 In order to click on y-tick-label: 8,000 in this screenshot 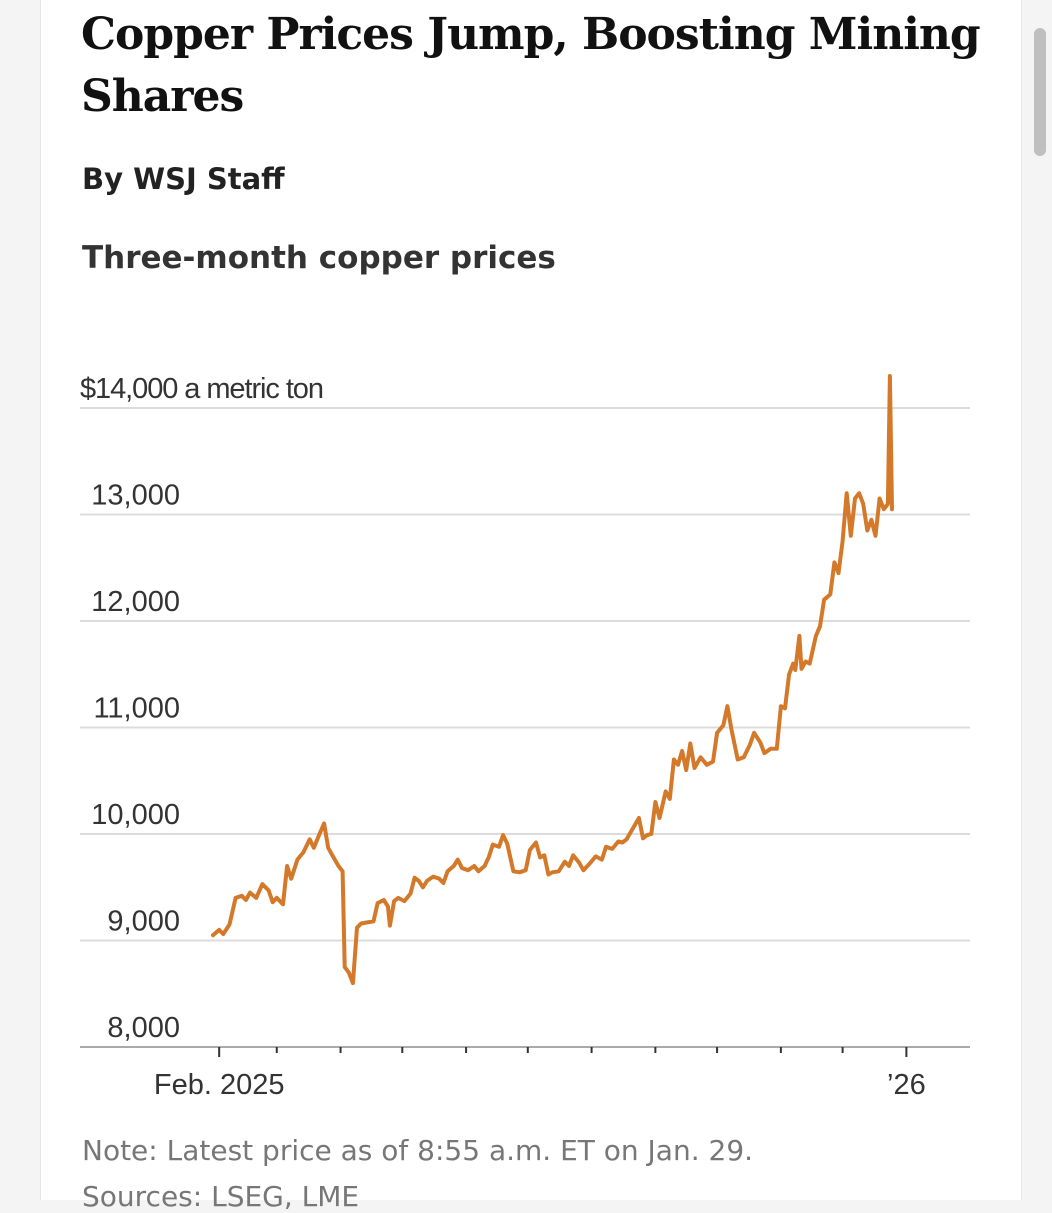, I will do `click(143, 1028)`.